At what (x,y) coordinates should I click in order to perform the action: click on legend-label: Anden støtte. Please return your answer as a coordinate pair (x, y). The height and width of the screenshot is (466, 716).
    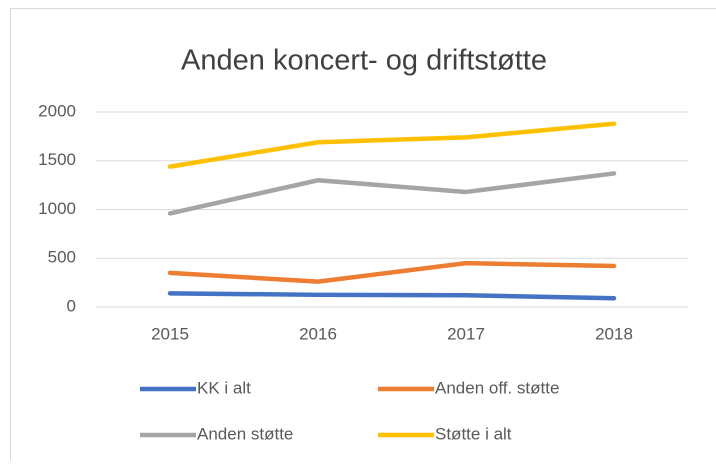
    Looking at the image, I should click on (245, 433).